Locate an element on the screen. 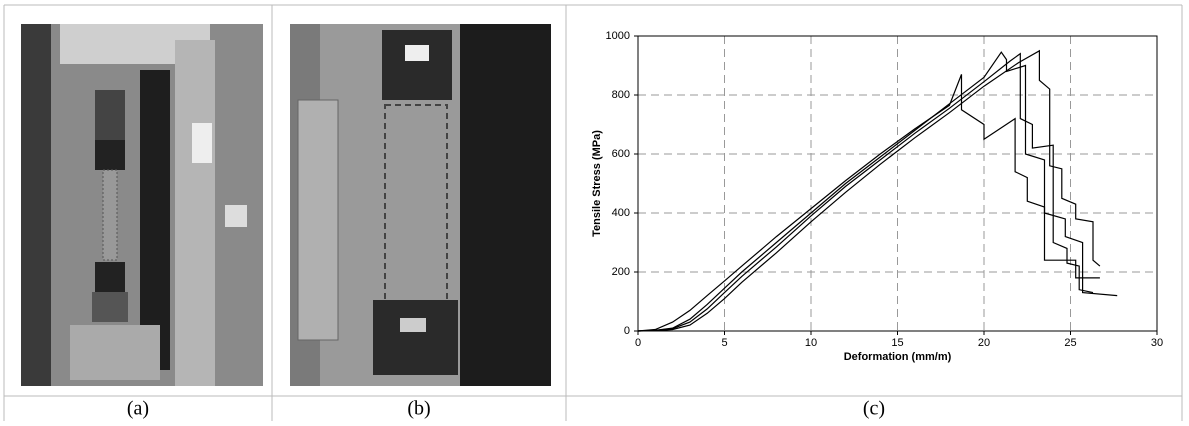  caption: (a) is located at coordinates (138, 409).